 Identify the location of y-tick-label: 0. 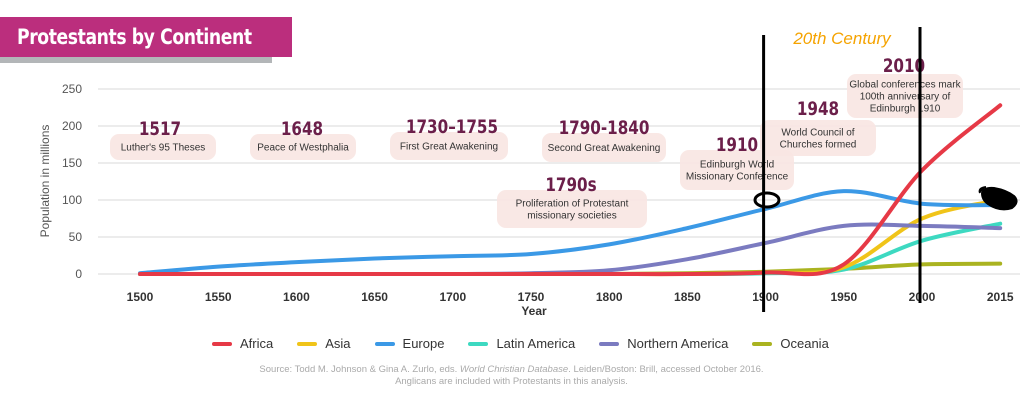
(78, 274).